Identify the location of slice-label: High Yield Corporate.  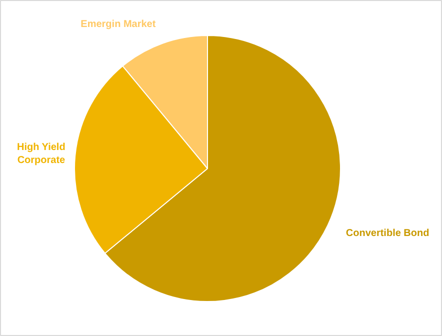
(41, 154).